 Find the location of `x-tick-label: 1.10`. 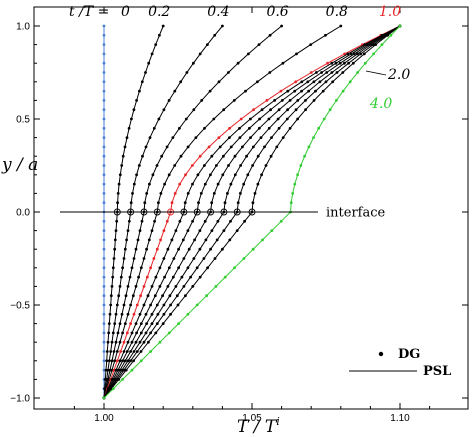

x-tick-label: 1.10 is located at coordinates (400, 418).